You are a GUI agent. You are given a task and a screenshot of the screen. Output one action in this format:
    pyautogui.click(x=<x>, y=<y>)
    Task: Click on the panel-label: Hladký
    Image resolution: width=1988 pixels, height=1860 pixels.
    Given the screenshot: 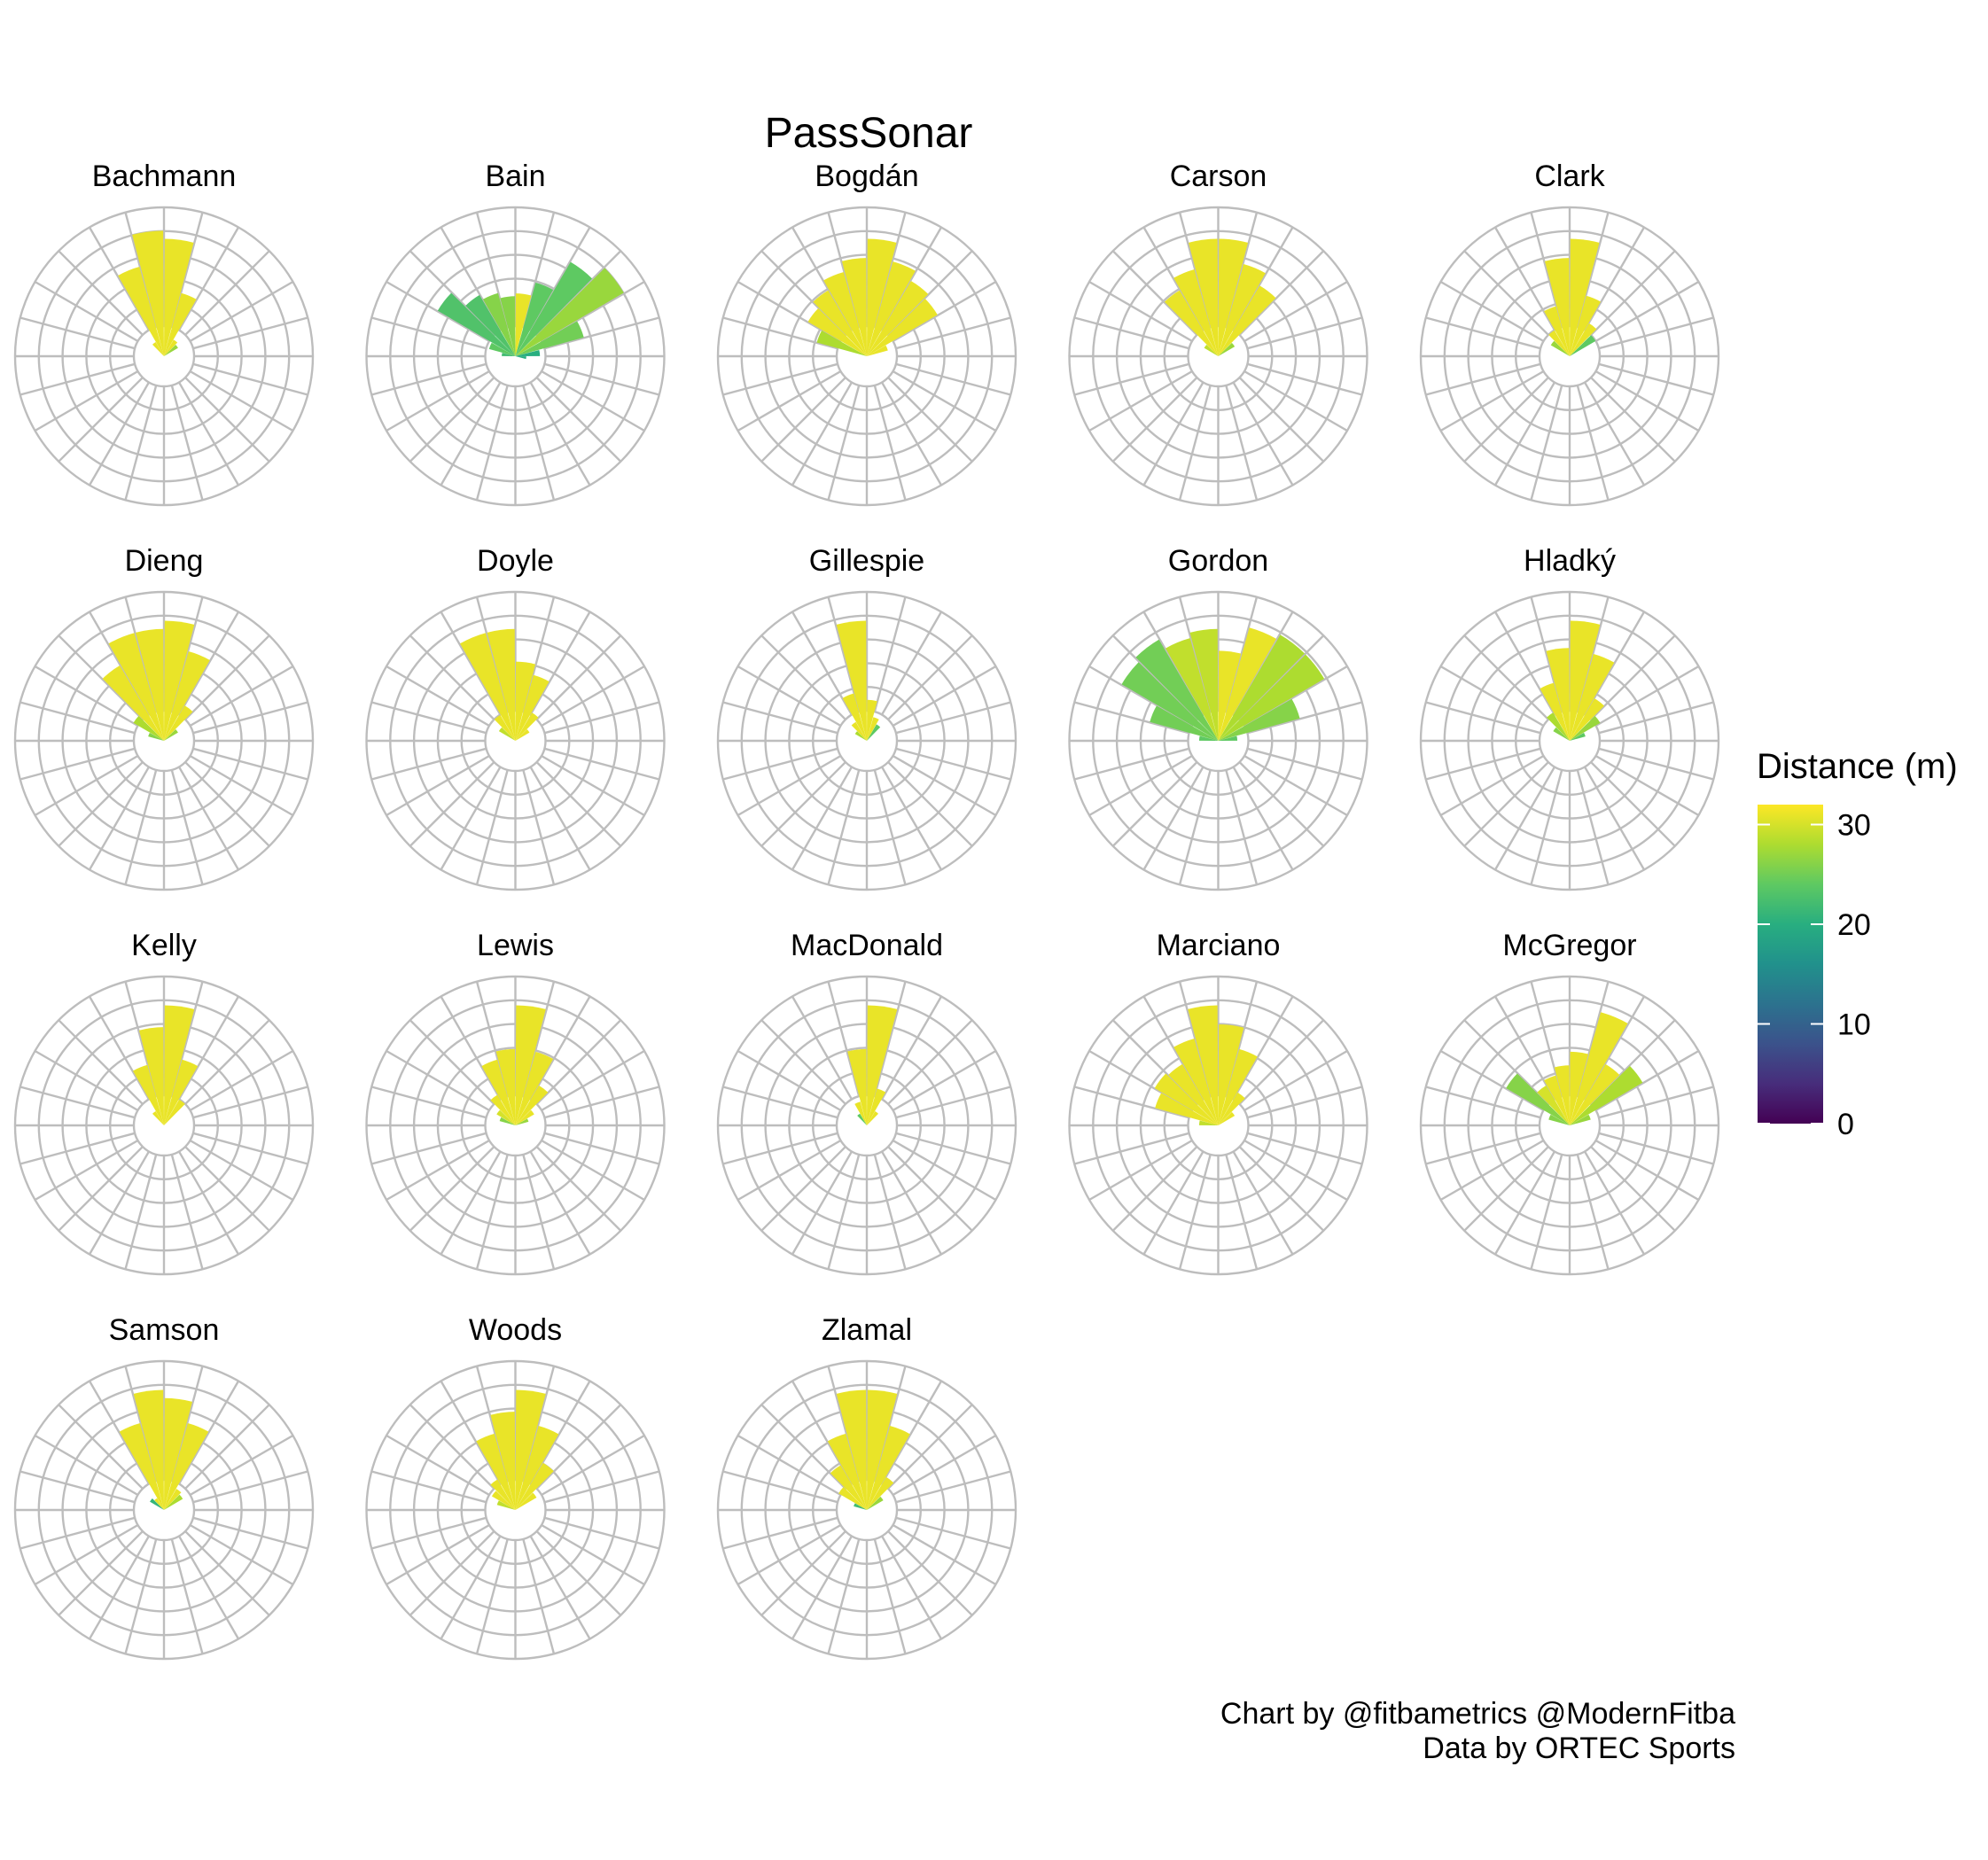 What is the action you would take?
    pyautogui.click(x=1570, y=561)
    